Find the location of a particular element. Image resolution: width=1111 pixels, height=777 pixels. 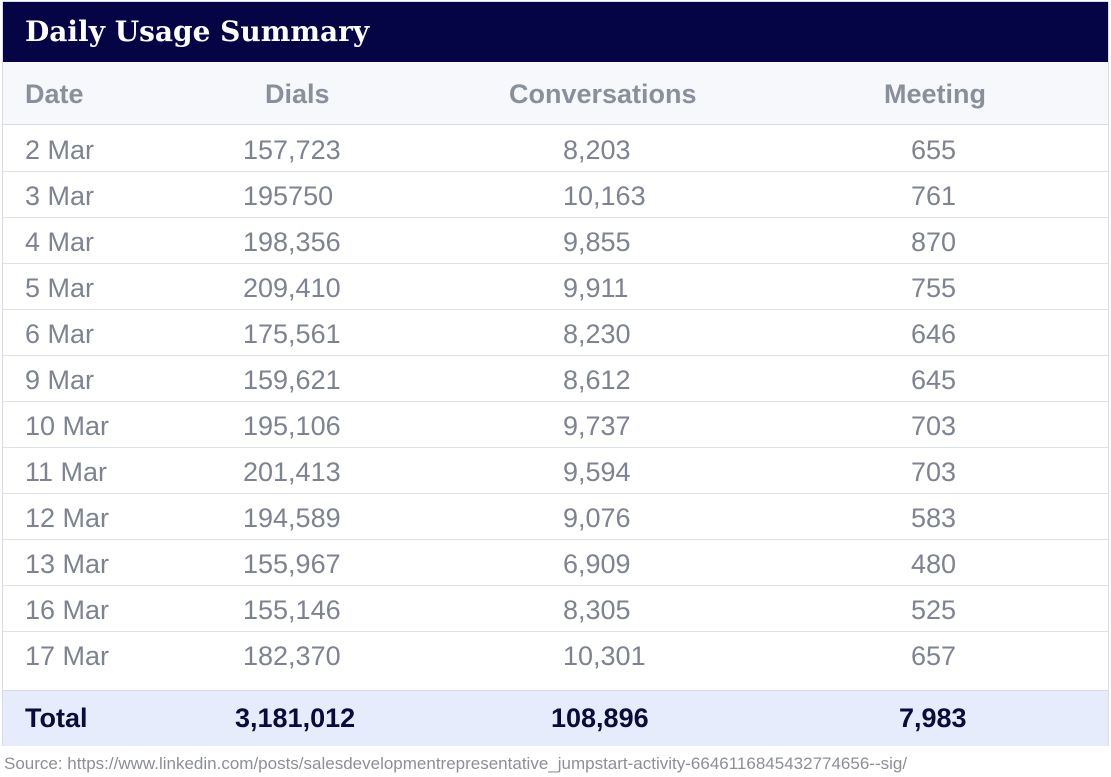

cell-meeting: 761 is located at coordinates (934, 196).